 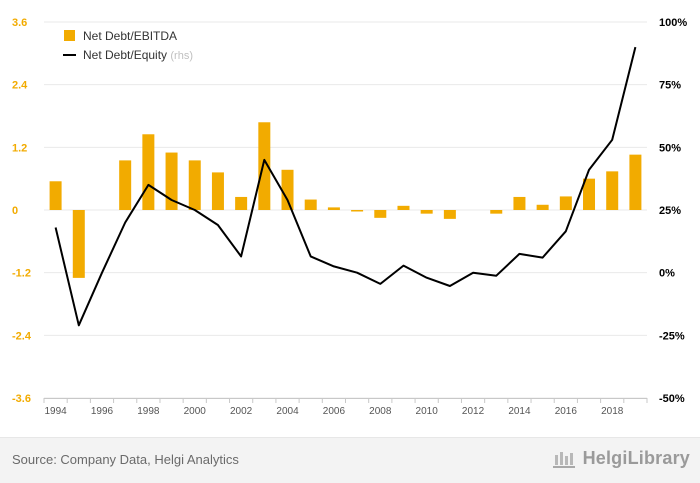 What do you see at coordinates (334, 411) in the screenshot?
I see `x-tick-label: 2006` at bounding box center [334, 411].